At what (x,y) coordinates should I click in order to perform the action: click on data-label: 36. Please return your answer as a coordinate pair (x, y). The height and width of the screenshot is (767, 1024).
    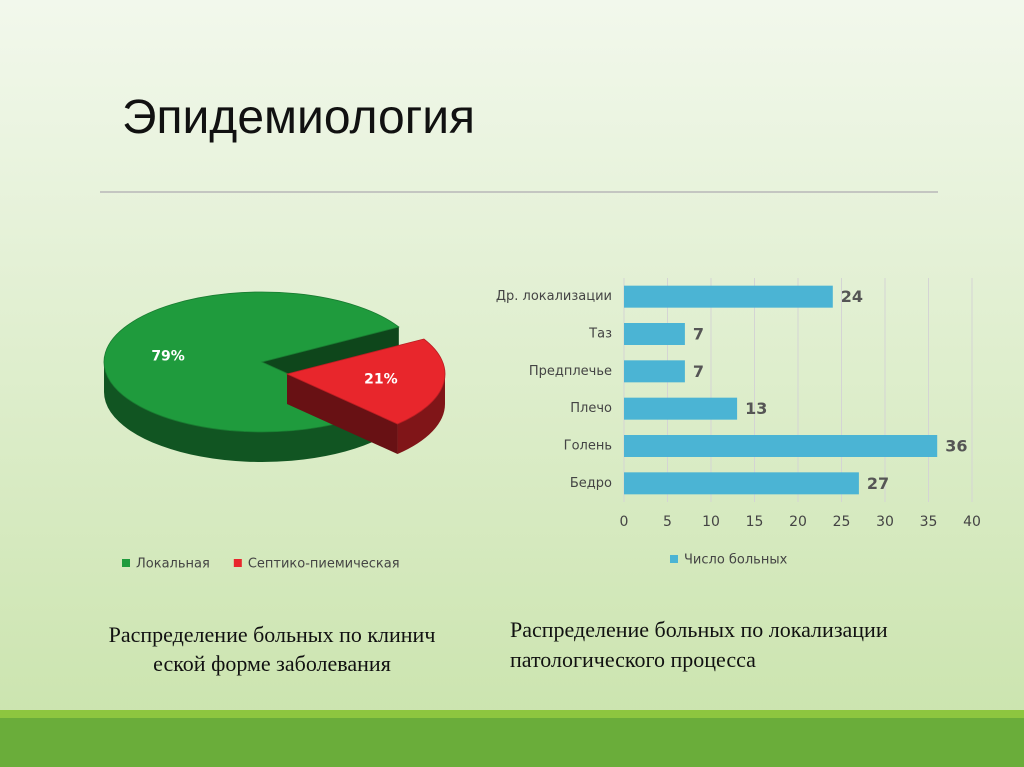
    Looking at the image, I should click on (956, 446).